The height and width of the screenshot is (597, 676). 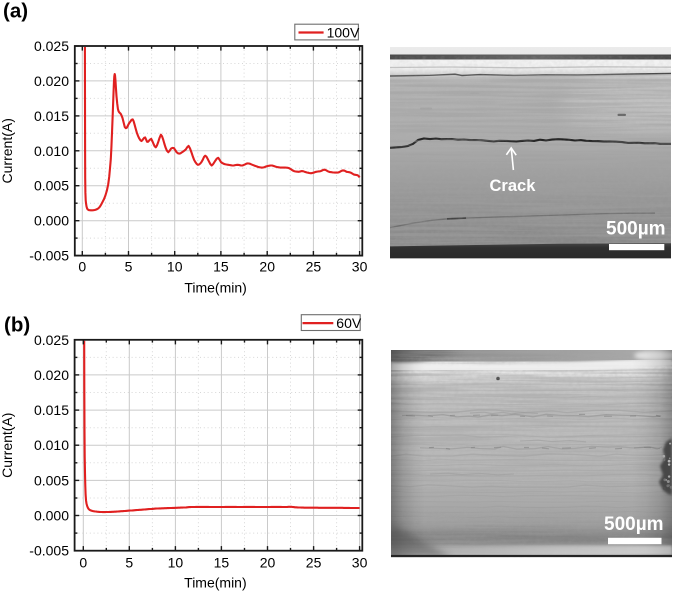 I want to click on svg-text: 60V, so click(x=349, y=323).